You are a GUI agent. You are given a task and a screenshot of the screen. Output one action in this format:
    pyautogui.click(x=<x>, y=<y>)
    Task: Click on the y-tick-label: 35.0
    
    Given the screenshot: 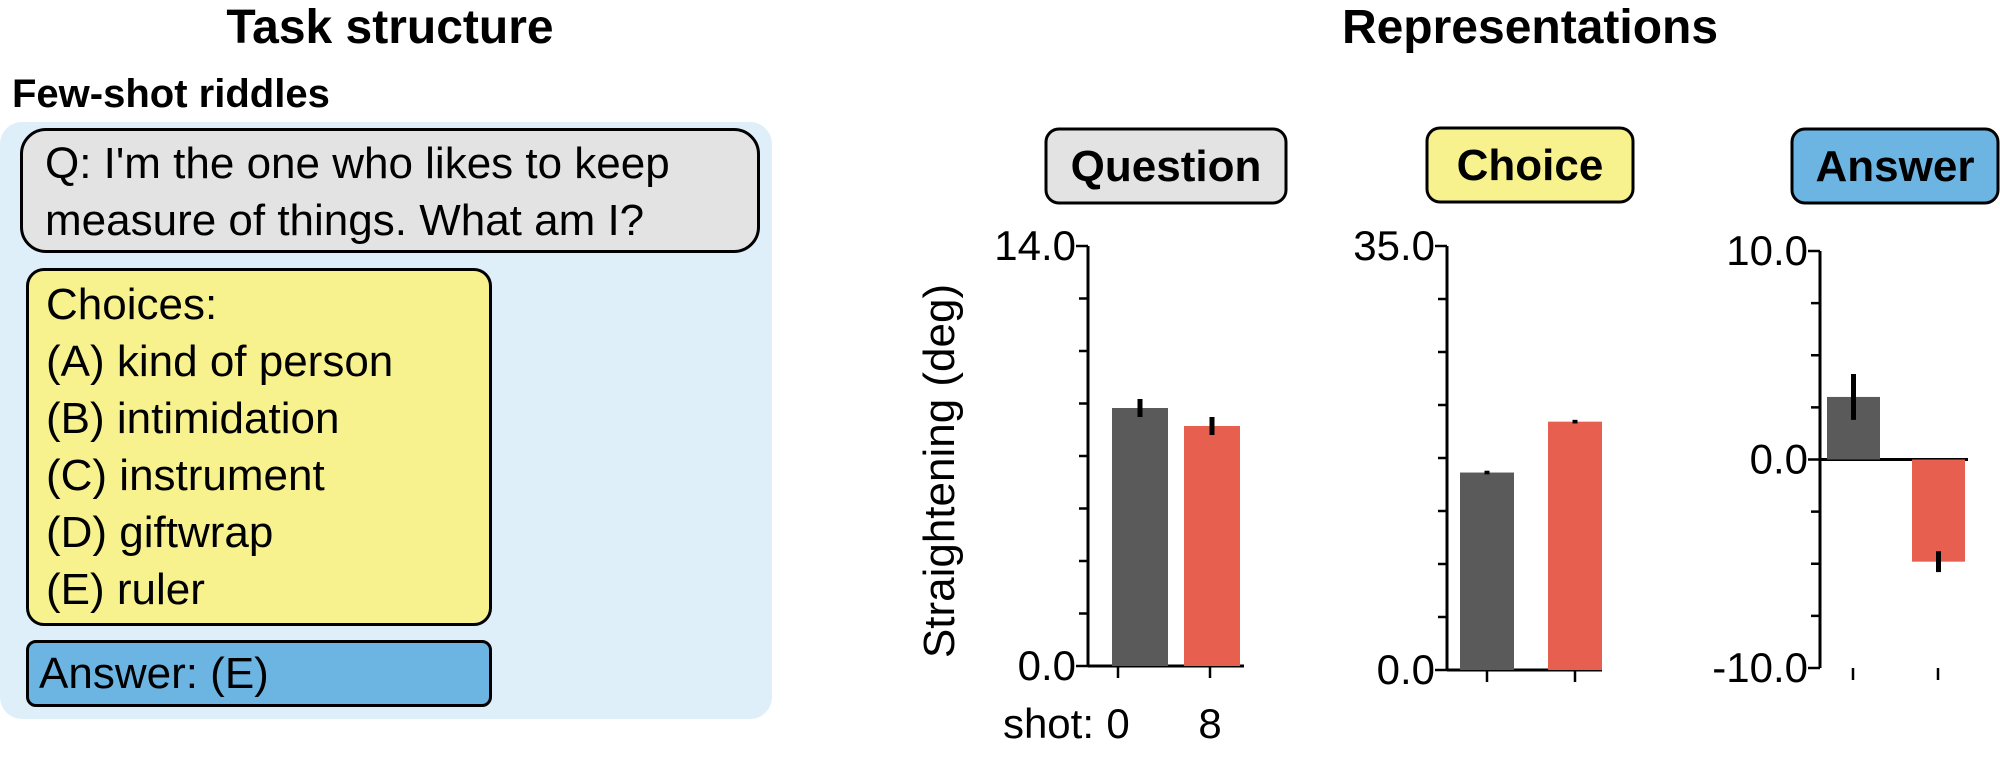 What is the action you would take?
    pyautogui.click(x=1394, y=245)
    